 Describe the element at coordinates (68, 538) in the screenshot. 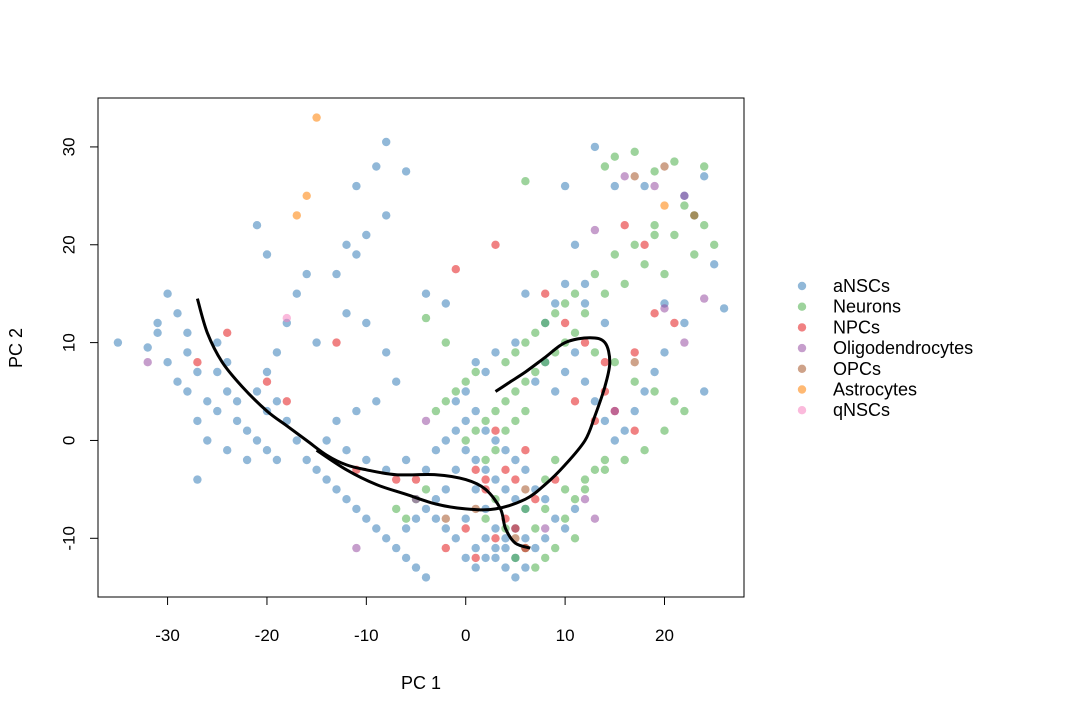

I see `y-tick-label: -10` at that location.